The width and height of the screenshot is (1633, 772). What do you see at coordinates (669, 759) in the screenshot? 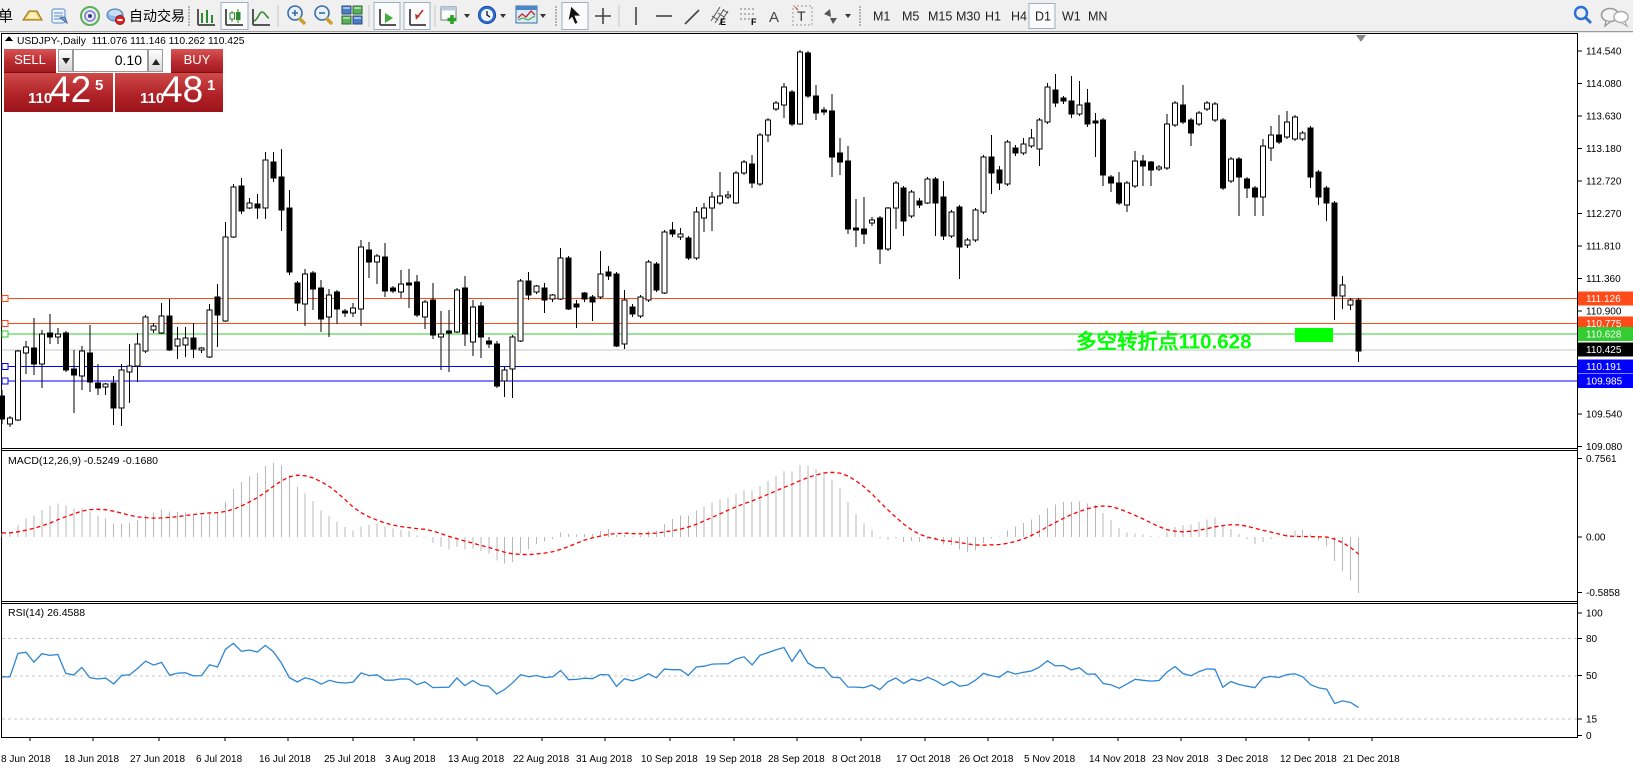
I see `svg-text: 10 Sep 2018` at bounding box center [669, 759].